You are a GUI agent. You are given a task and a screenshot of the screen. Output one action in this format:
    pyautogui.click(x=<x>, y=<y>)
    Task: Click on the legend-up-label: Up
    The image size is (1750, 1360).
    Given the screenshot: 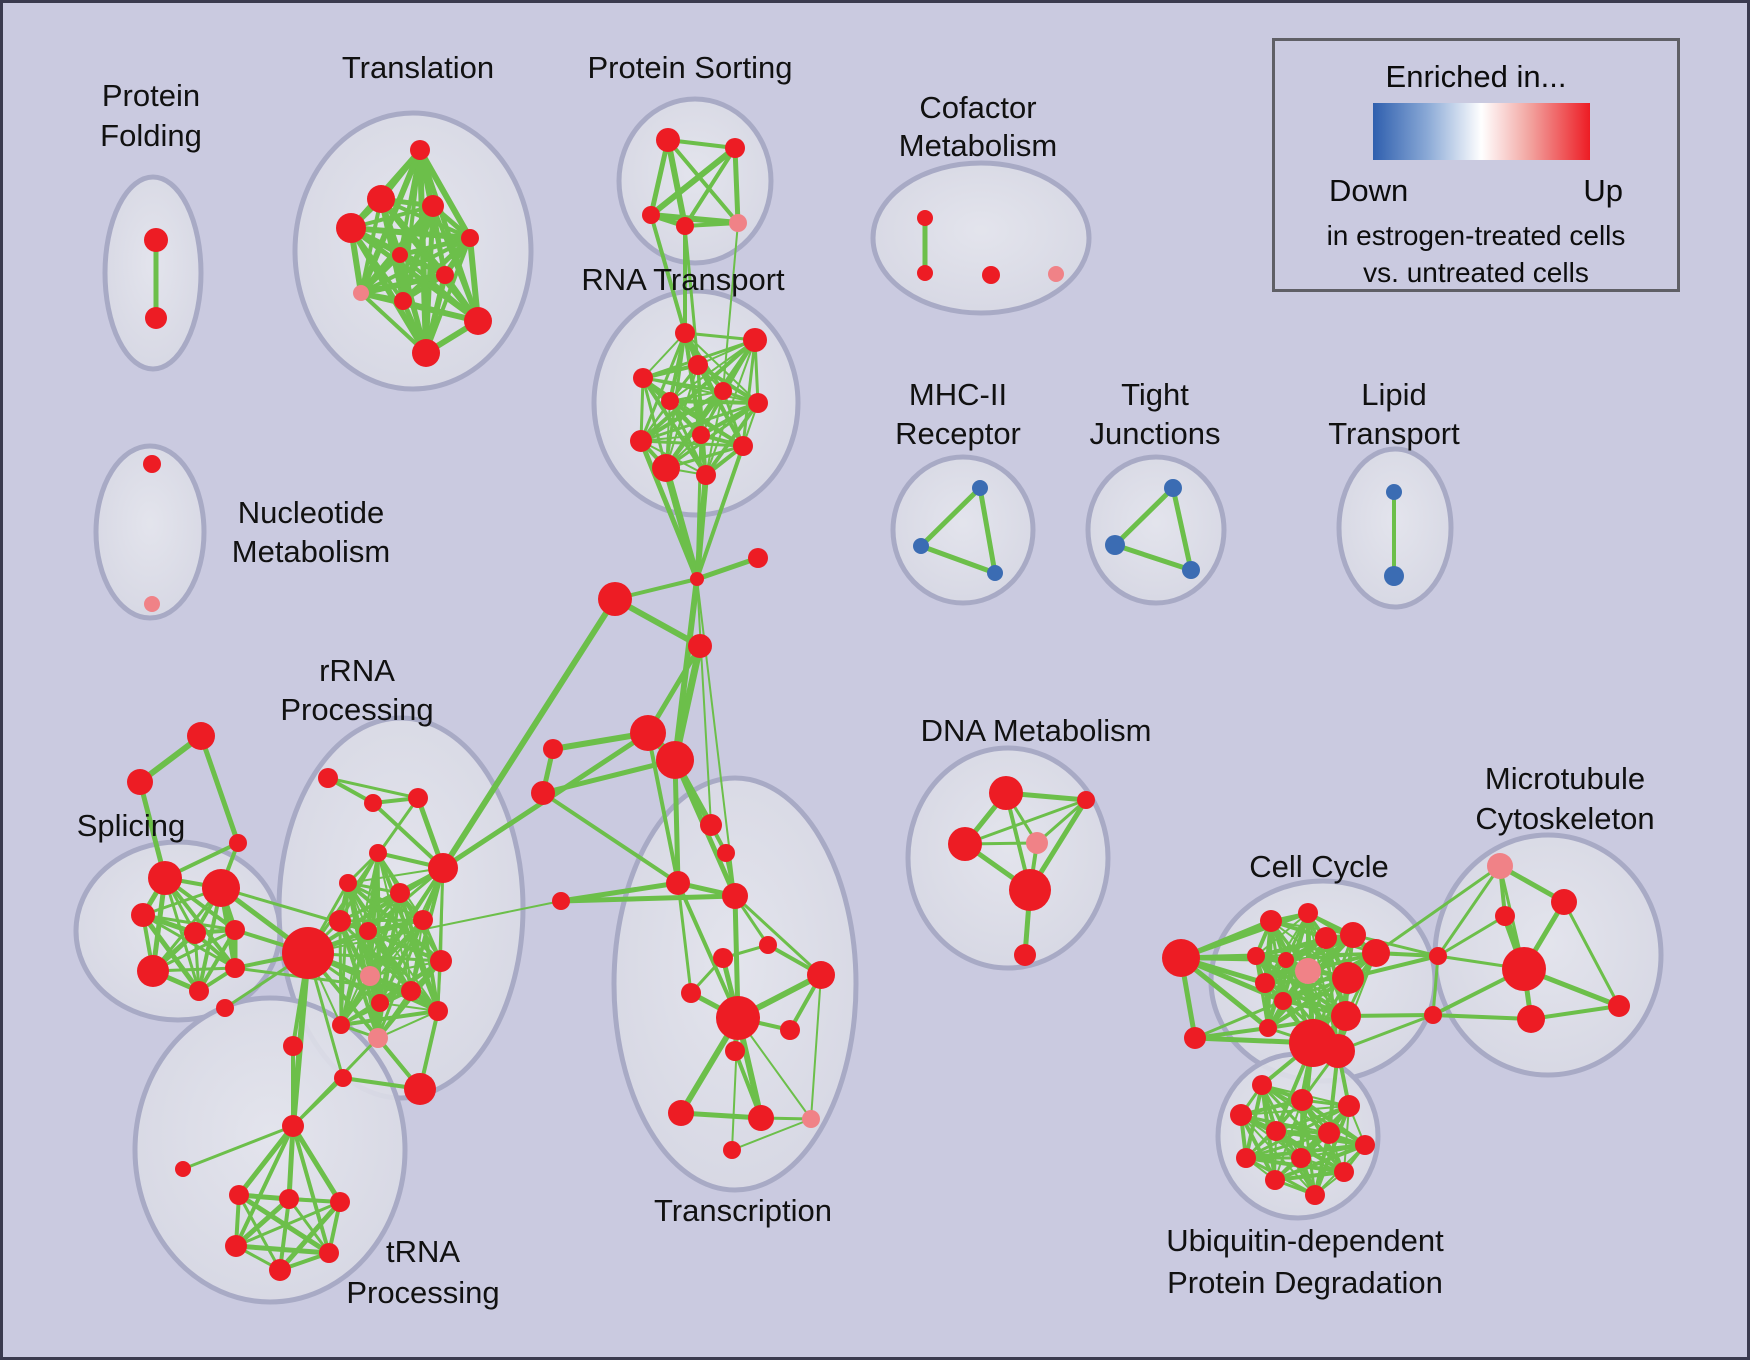 What is the action you would take?
    pyautogui.click(x=1603, y=190)
    